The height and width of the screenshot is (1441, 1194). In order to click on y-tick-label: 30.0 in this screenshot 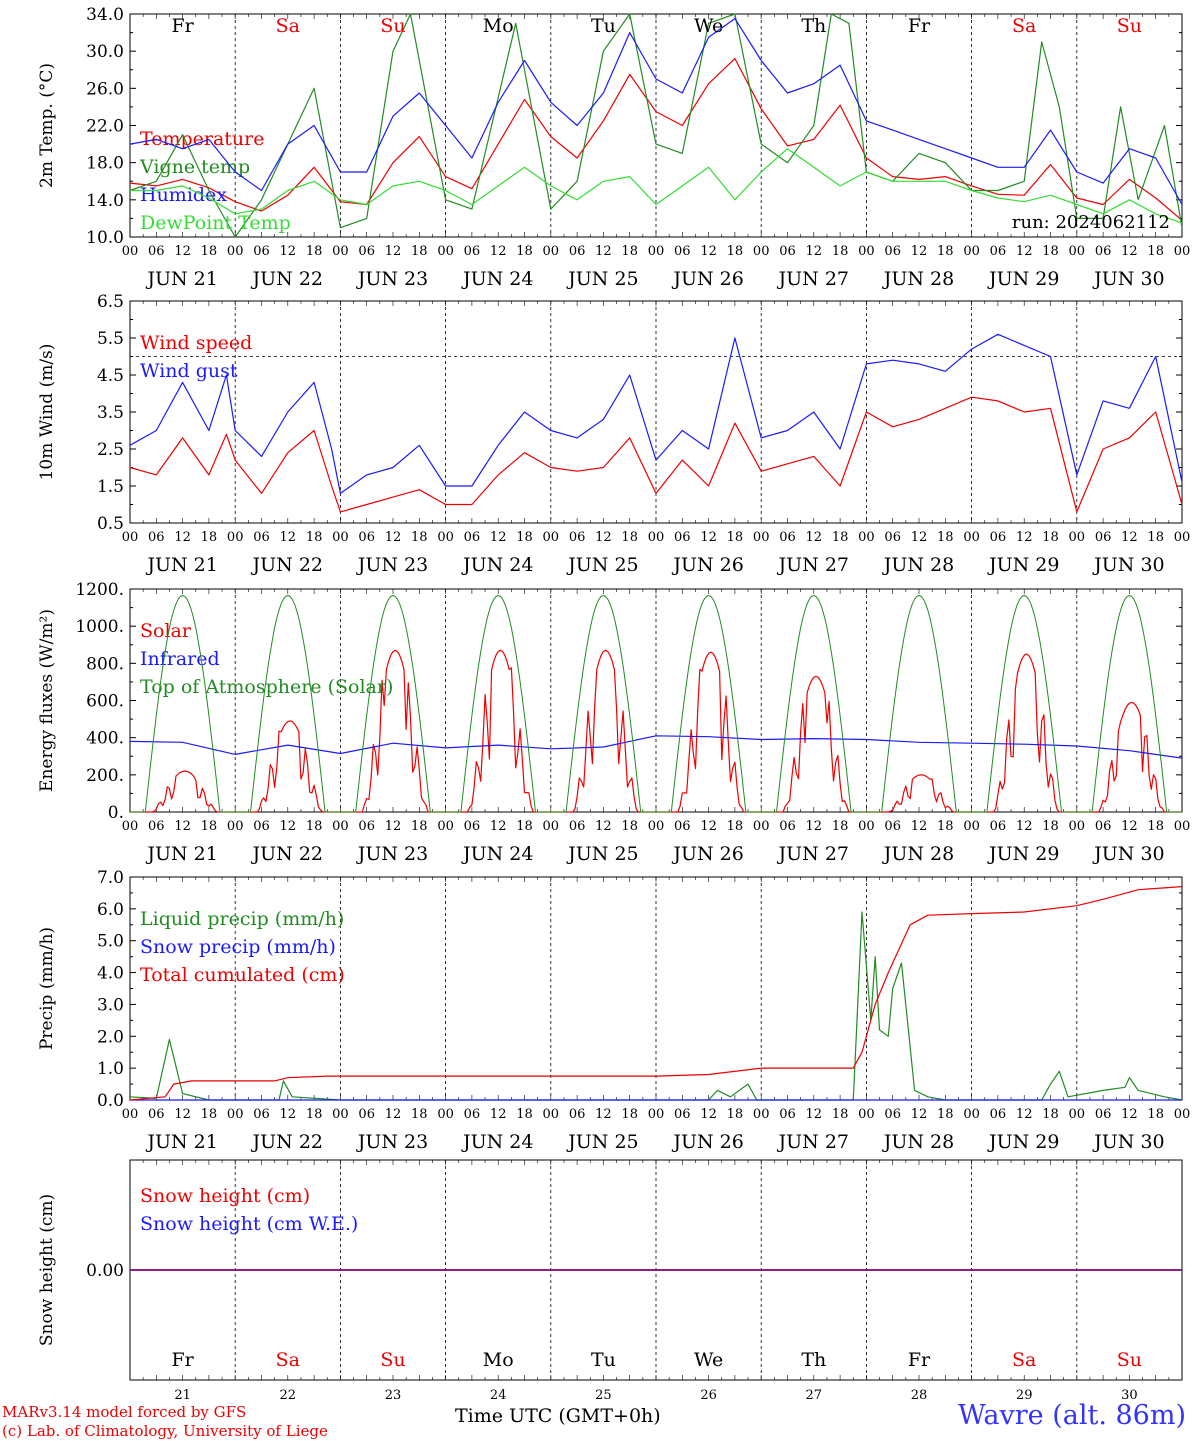, I will do `click(105, 52)`.